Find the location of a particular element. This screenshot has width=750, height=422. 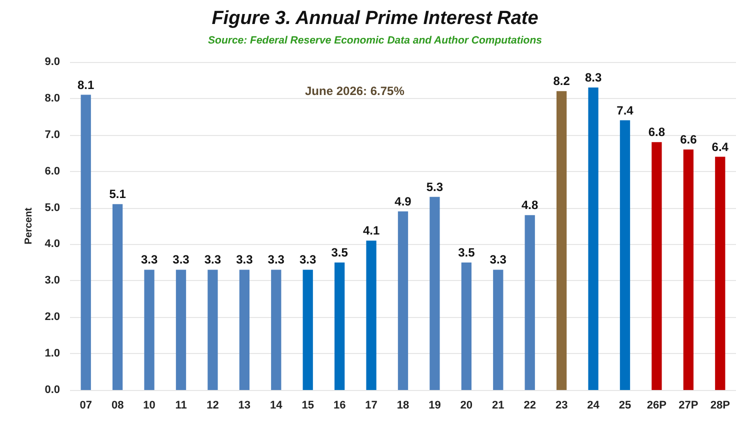

annotation: June 2026: 6.75% is located at coordinates (355, 91).